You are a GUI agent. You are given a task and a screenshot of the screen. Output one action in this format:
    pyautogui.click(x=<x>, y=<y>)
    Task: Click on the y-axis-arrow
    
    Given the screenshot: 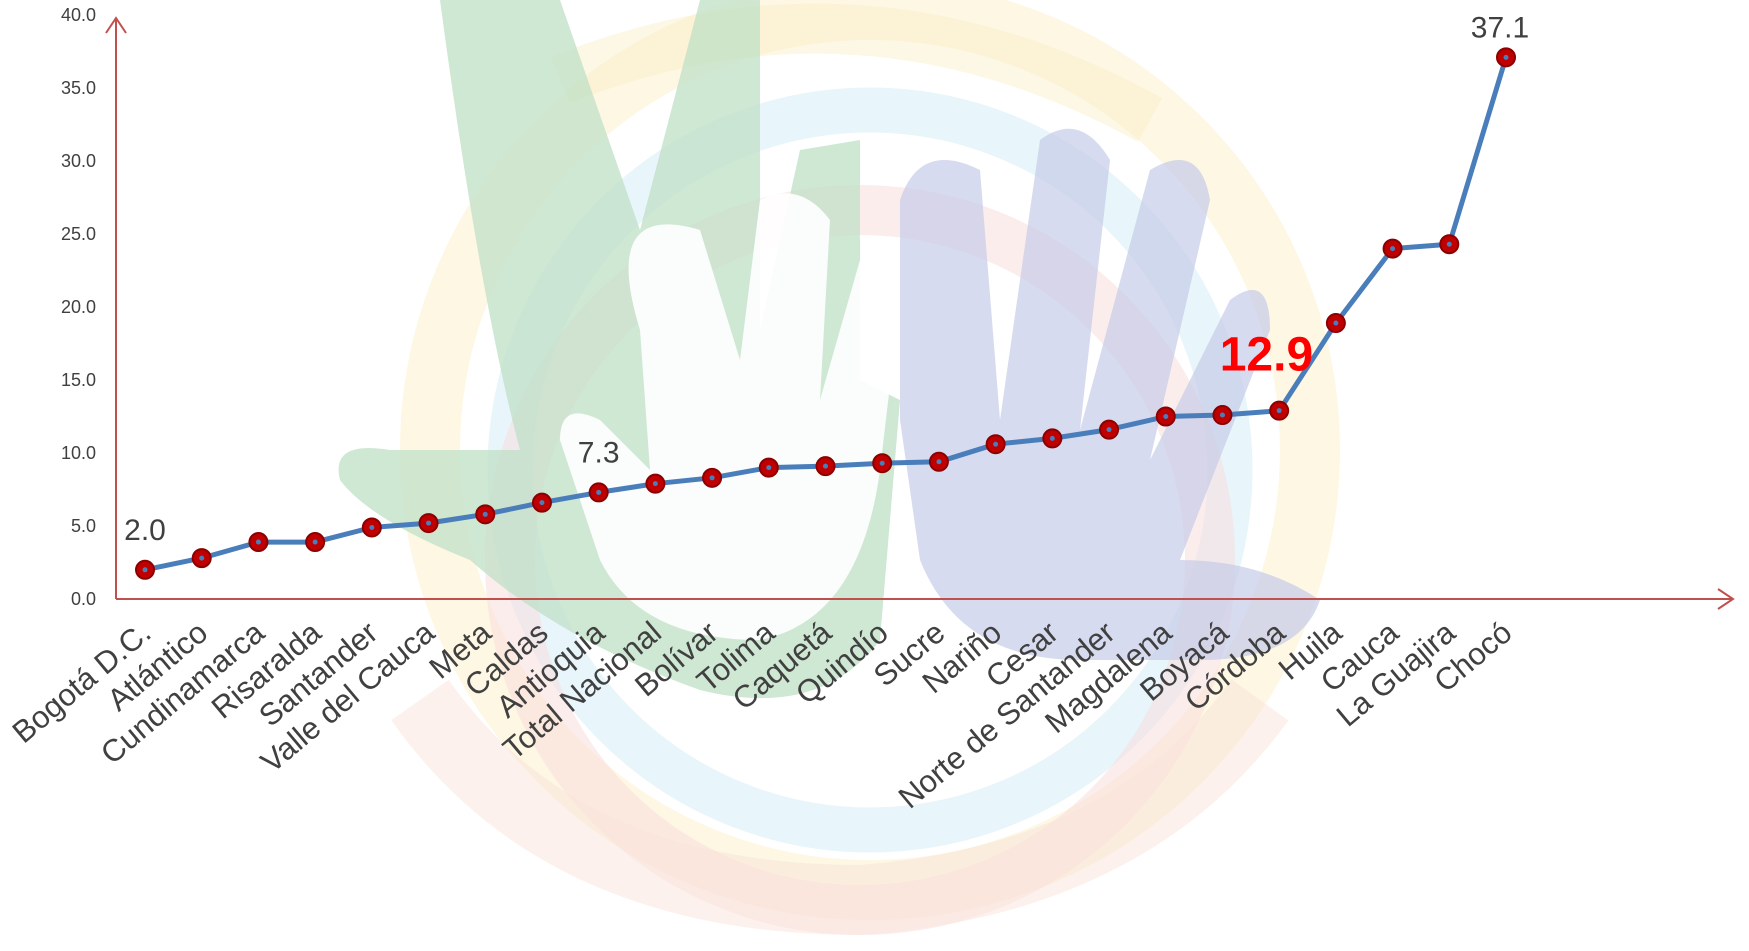 What is the action you would take?
    pyautogui.click(x=116, y=25)
    